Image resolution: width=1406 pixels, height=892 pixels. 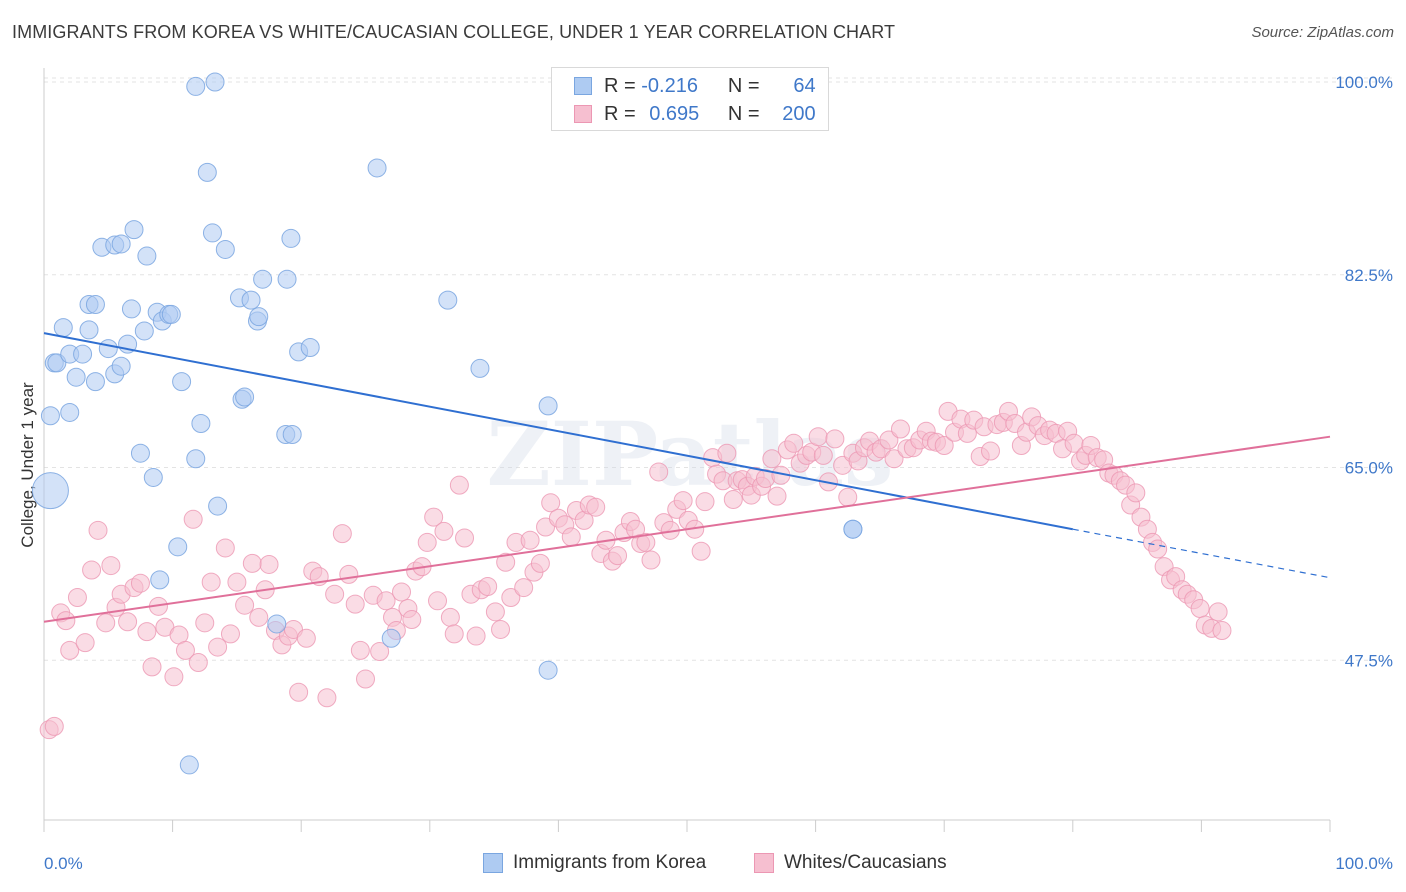 I want to click on y-tick-label-2: 82.5%, so click(x=1369, y=275).